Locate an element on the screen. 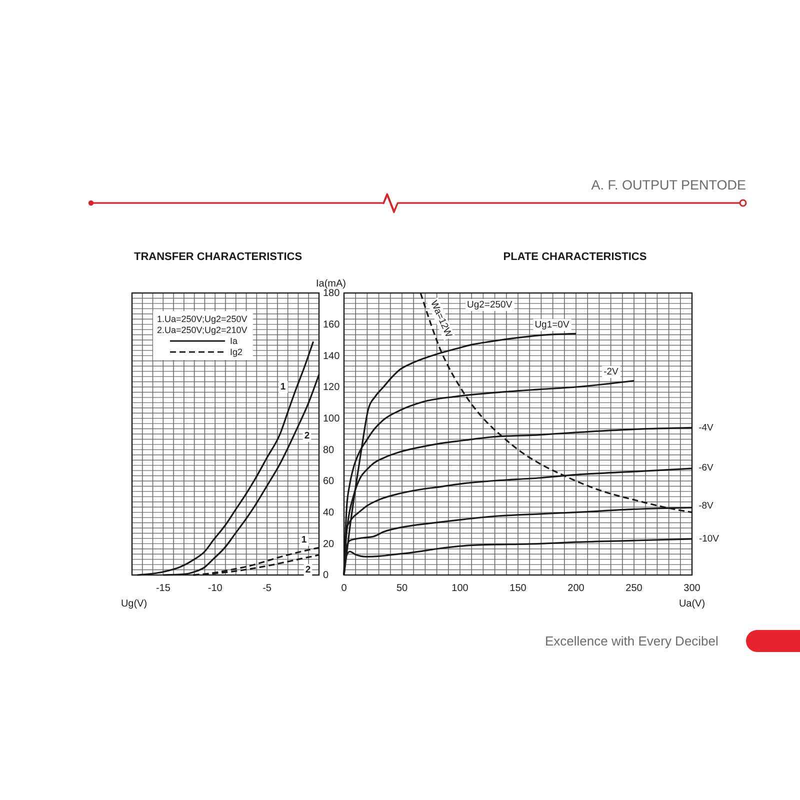 The width and height of the screenshot is (800, 800). x-tick-label: -10 is located at coordinates (215, 588).